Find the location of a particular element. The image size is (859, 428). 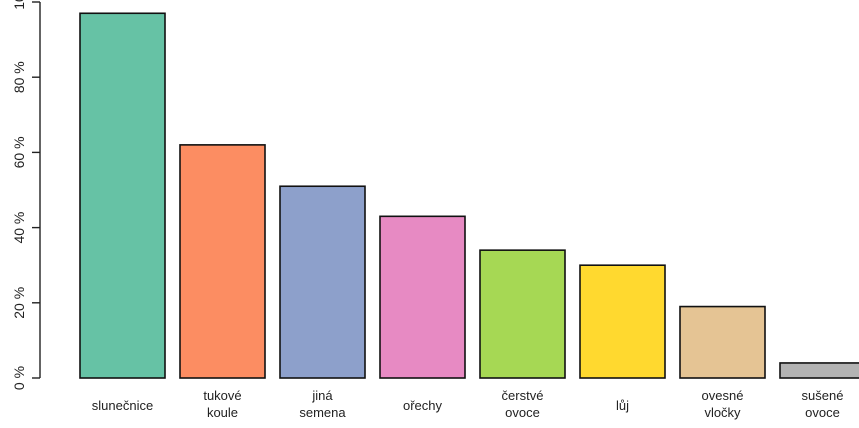

y-tick-label: 60 % is located at coordinates (19, 152).